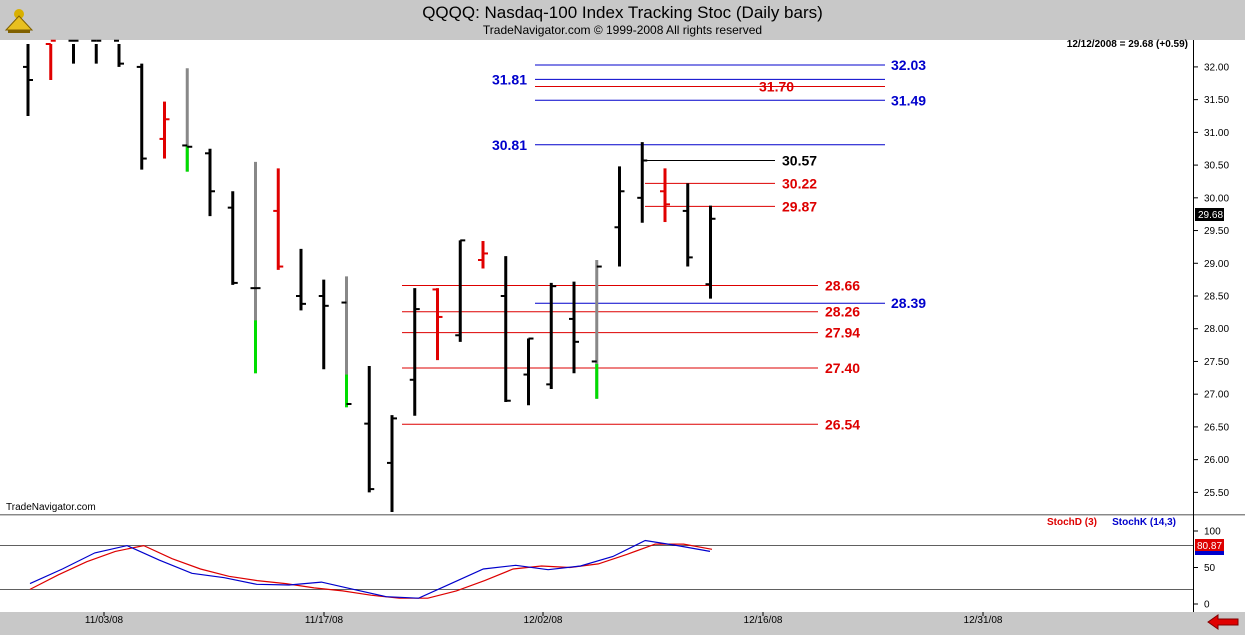 Image resolution: width=1245 pixels, height=635 pixels. What do you see at coordinates (1210, 568) in the screenshot?
I see `indicator-tick-label: 50` at bounding box center [1210, 568].